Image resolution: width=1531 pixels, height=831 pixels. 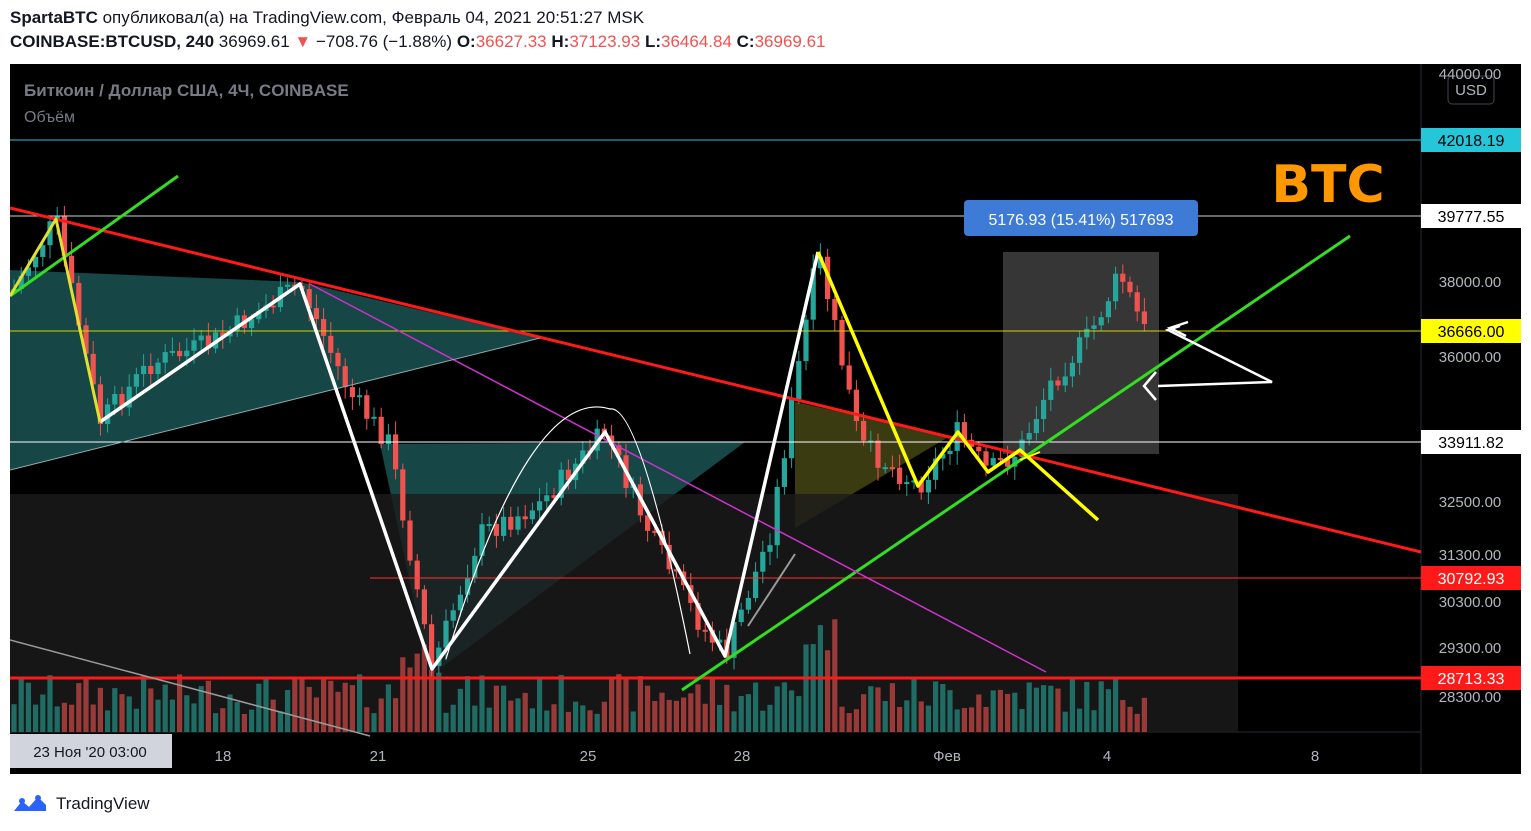 What do you see at coordinates (568, 533) in the screenshot?
I see `cup-arc` at bounding box center [568, 533].